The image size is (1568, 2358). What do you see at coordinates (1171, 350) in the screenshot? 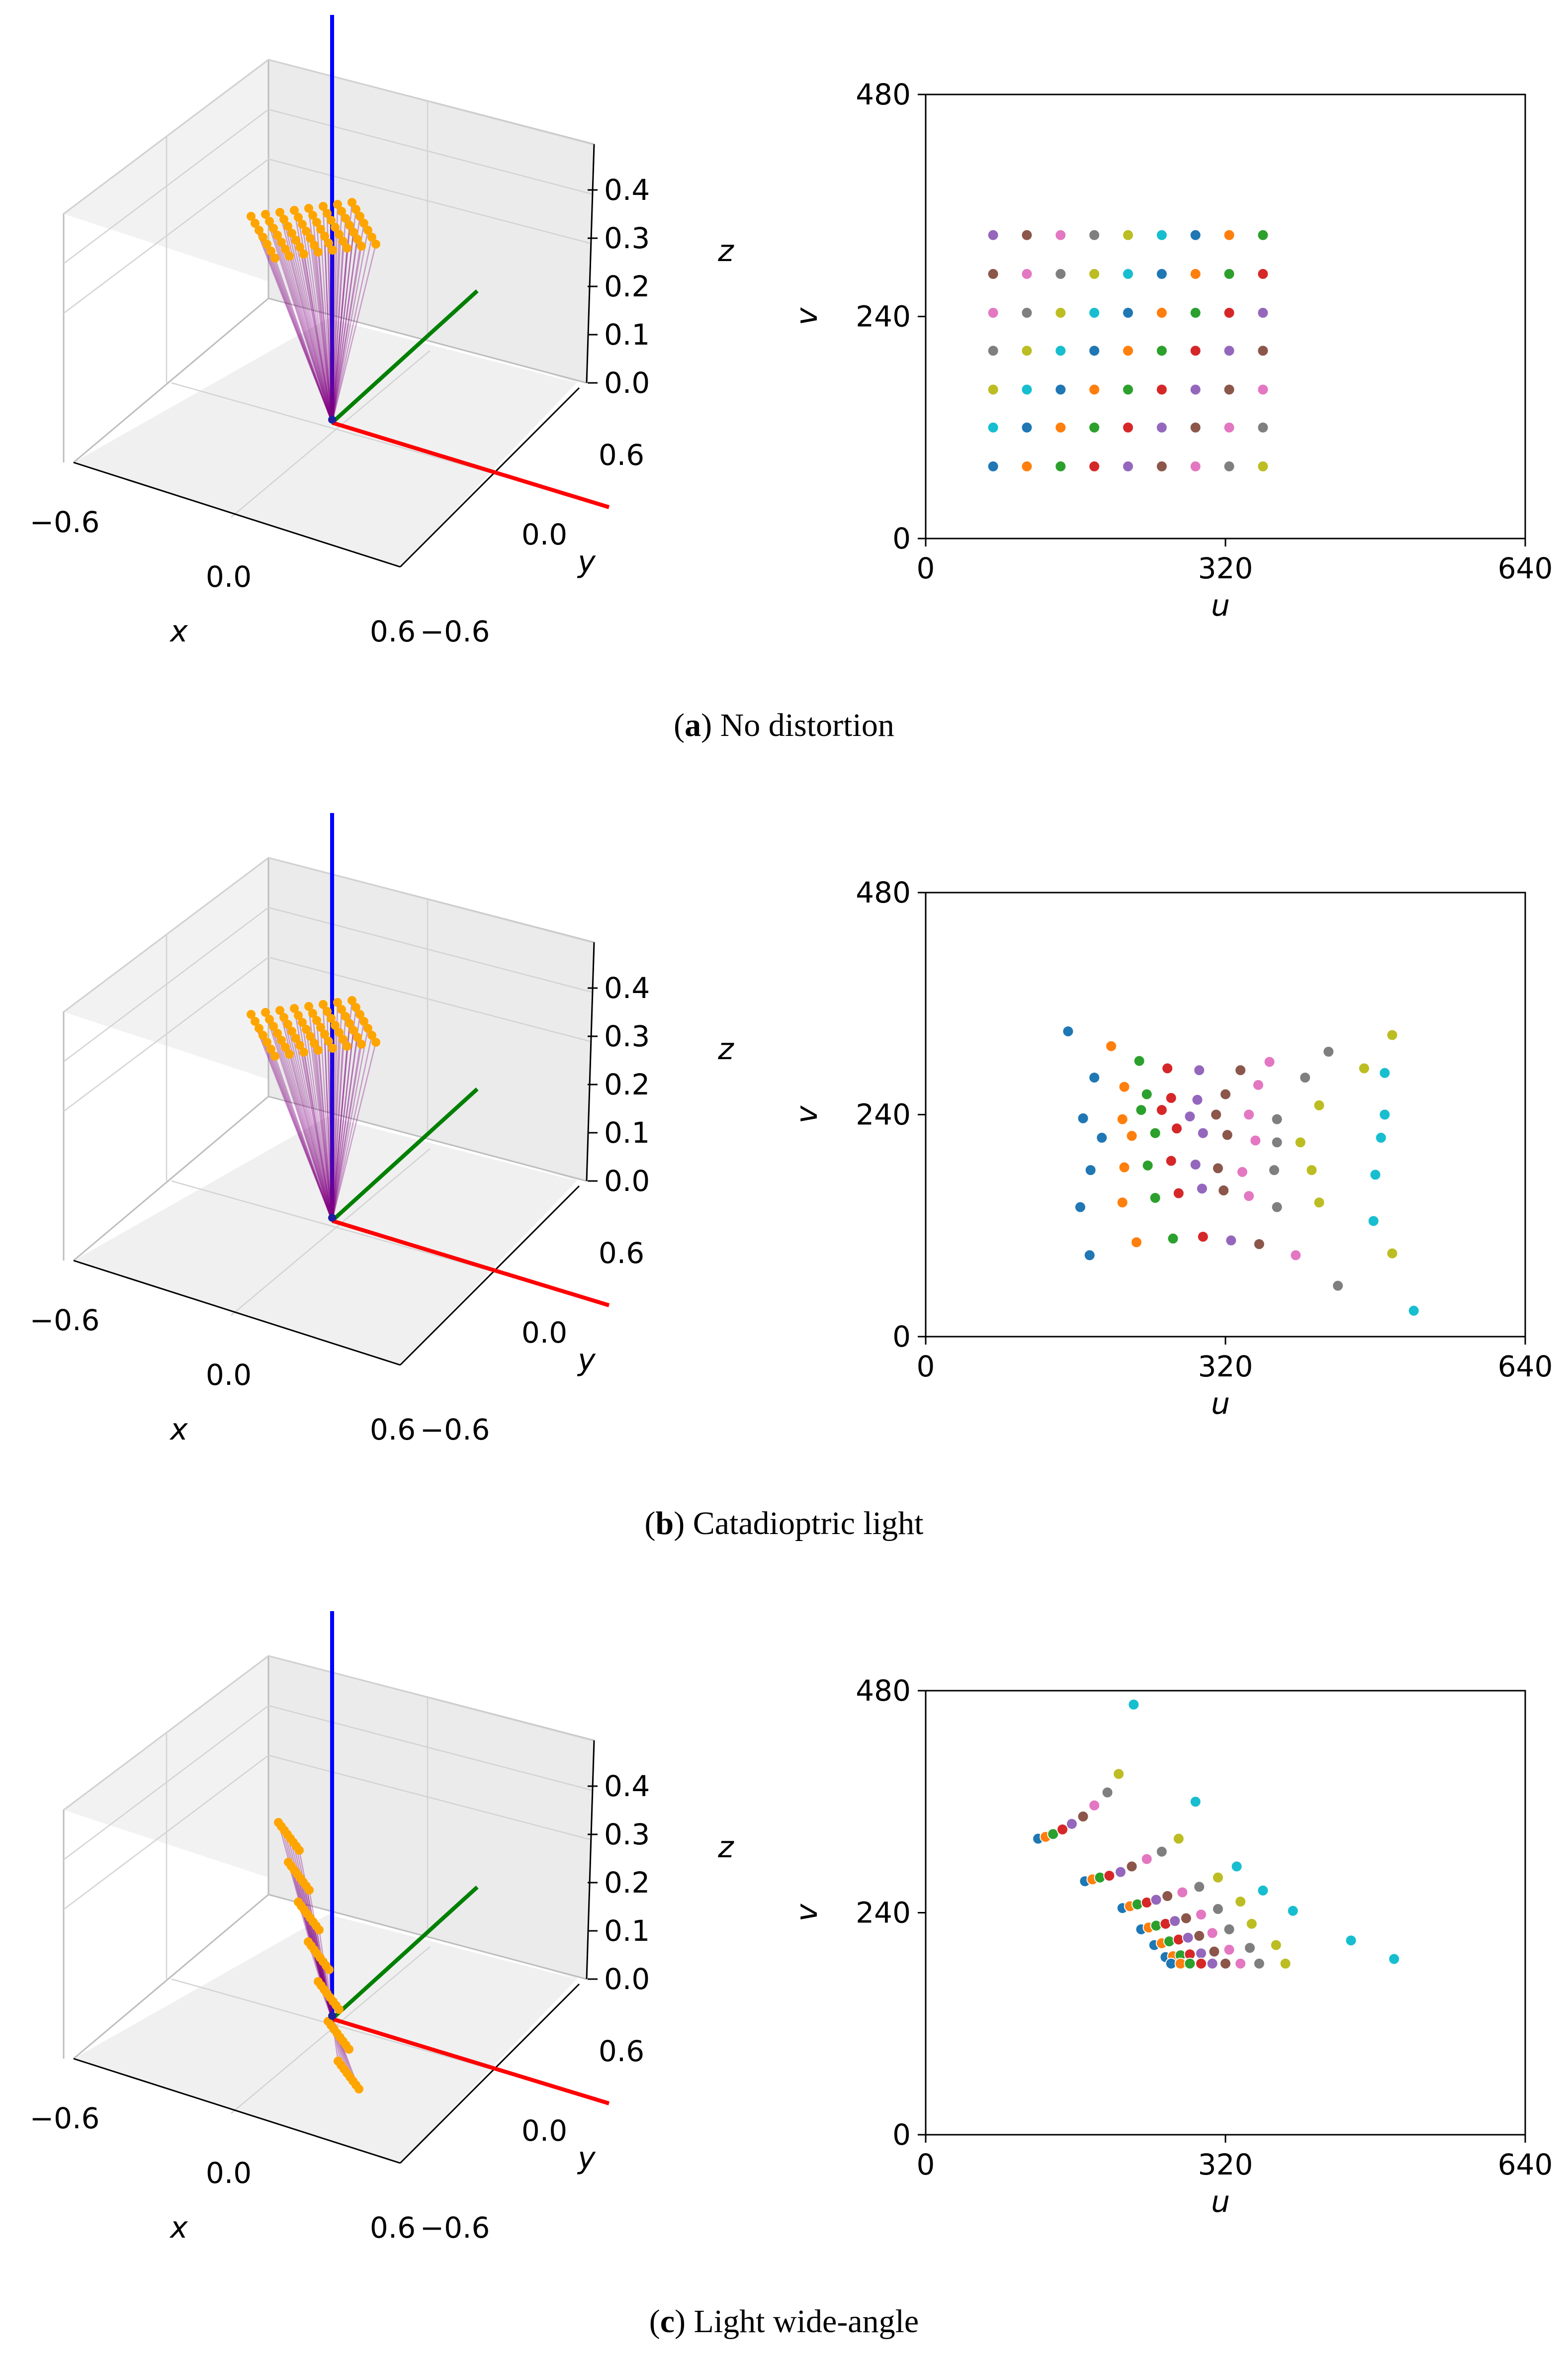
I see `image-plane-plot: 0 320 640 u 0 240 480 v` at bounding box center [1171, 350].